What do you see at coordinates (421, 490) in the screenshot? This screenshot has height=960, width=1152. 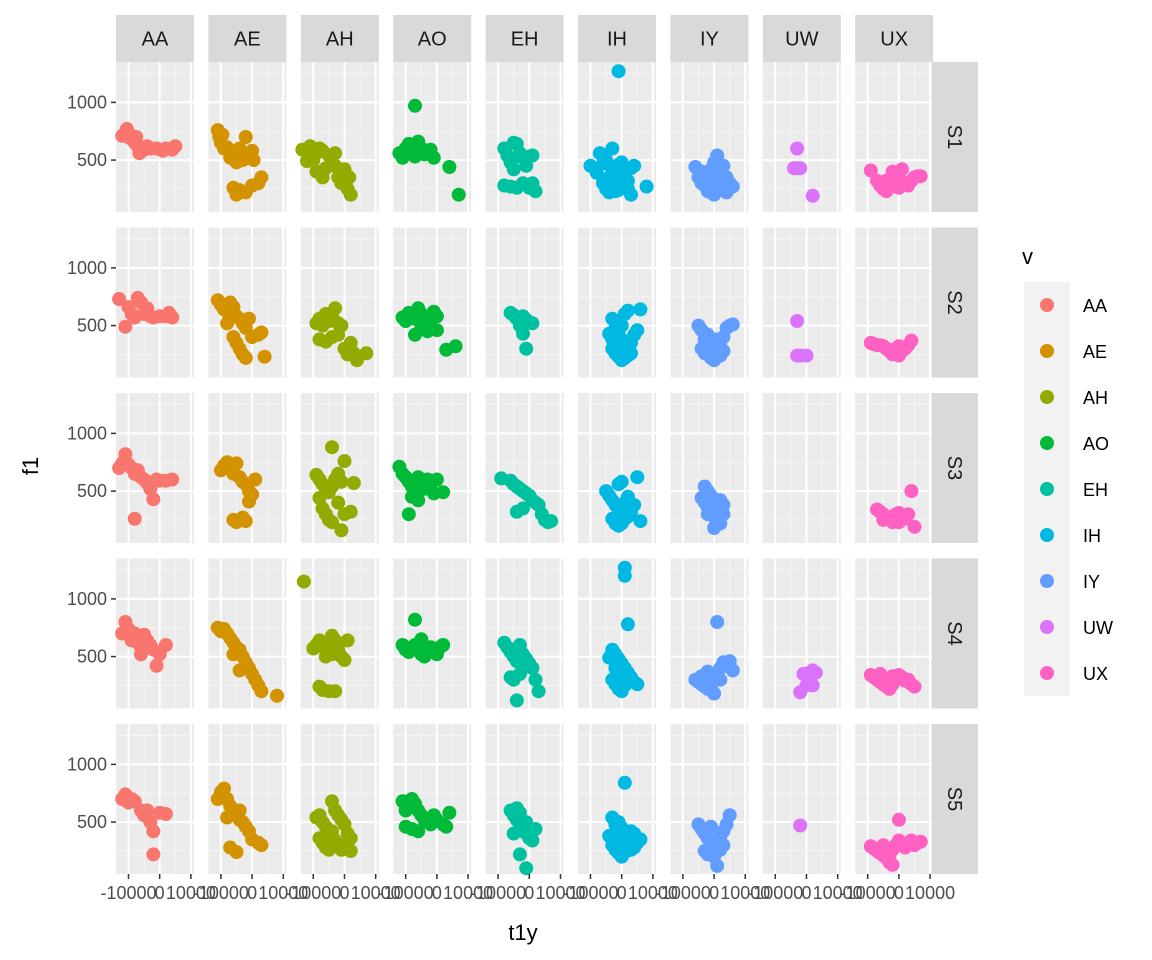 I see `points-S3-AO` at bounding box center [421, 490].